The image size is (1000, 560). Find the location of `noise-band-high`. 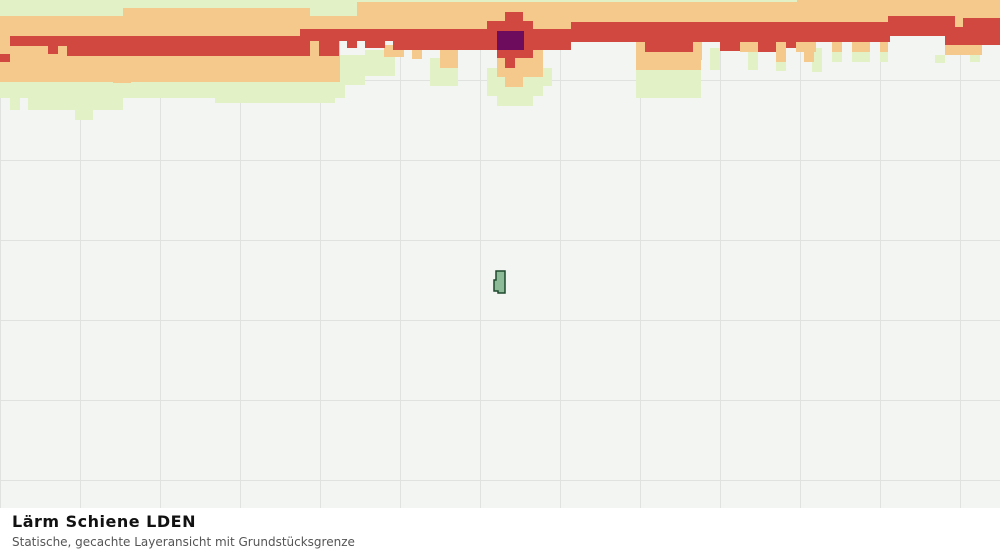

noise-band-high is located at coordinates (500, 40).